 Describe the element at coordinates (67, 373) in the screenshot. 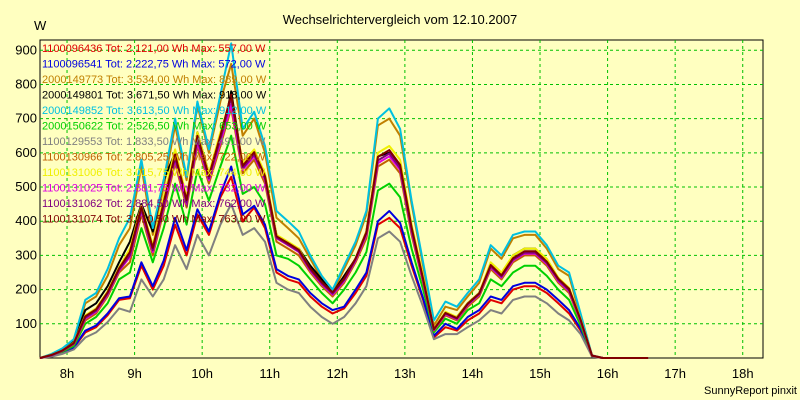

I see `x-tick-label: 8h` at that location.